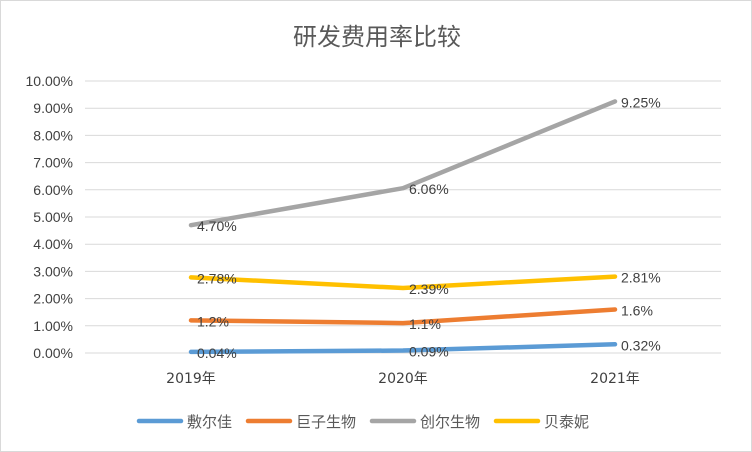 This screenshot has width=752, height=452. I want to click on data-label: 9.25%, so click(641, 102).